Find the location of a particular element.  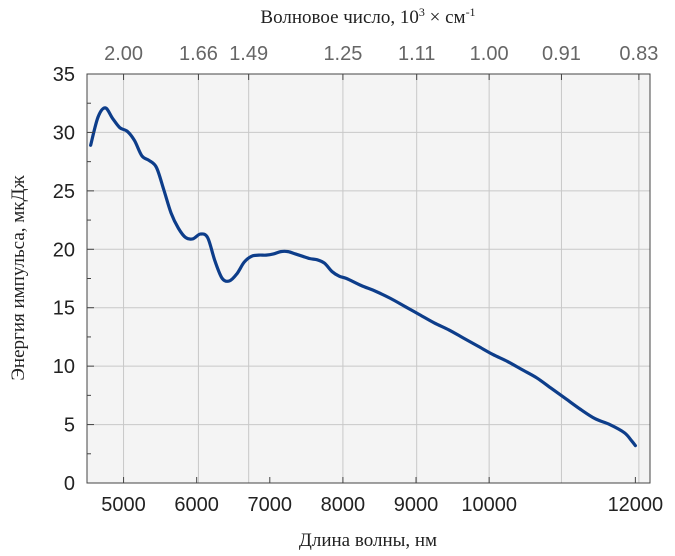

top-tick-label: 1.25 is located at coordinates (342, 54).